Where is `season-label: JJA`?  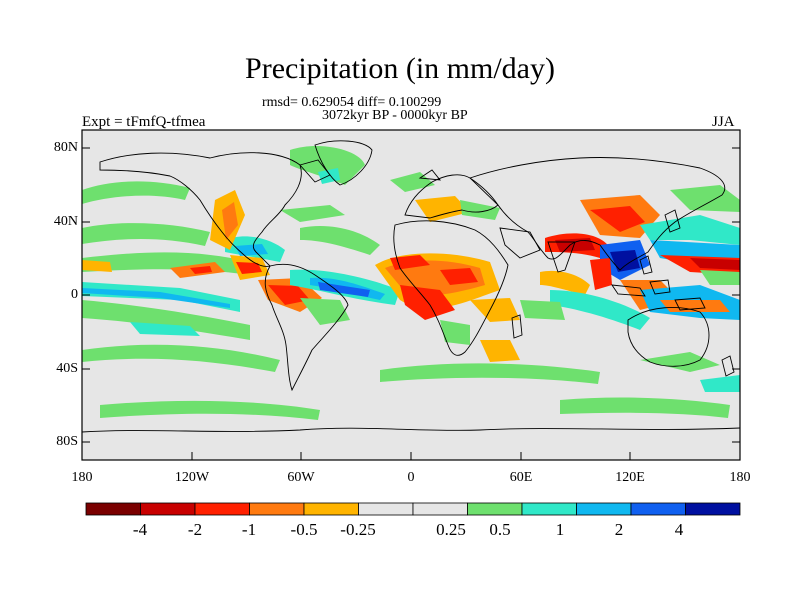 season-label: JJA is located at coordinates (723, 122).